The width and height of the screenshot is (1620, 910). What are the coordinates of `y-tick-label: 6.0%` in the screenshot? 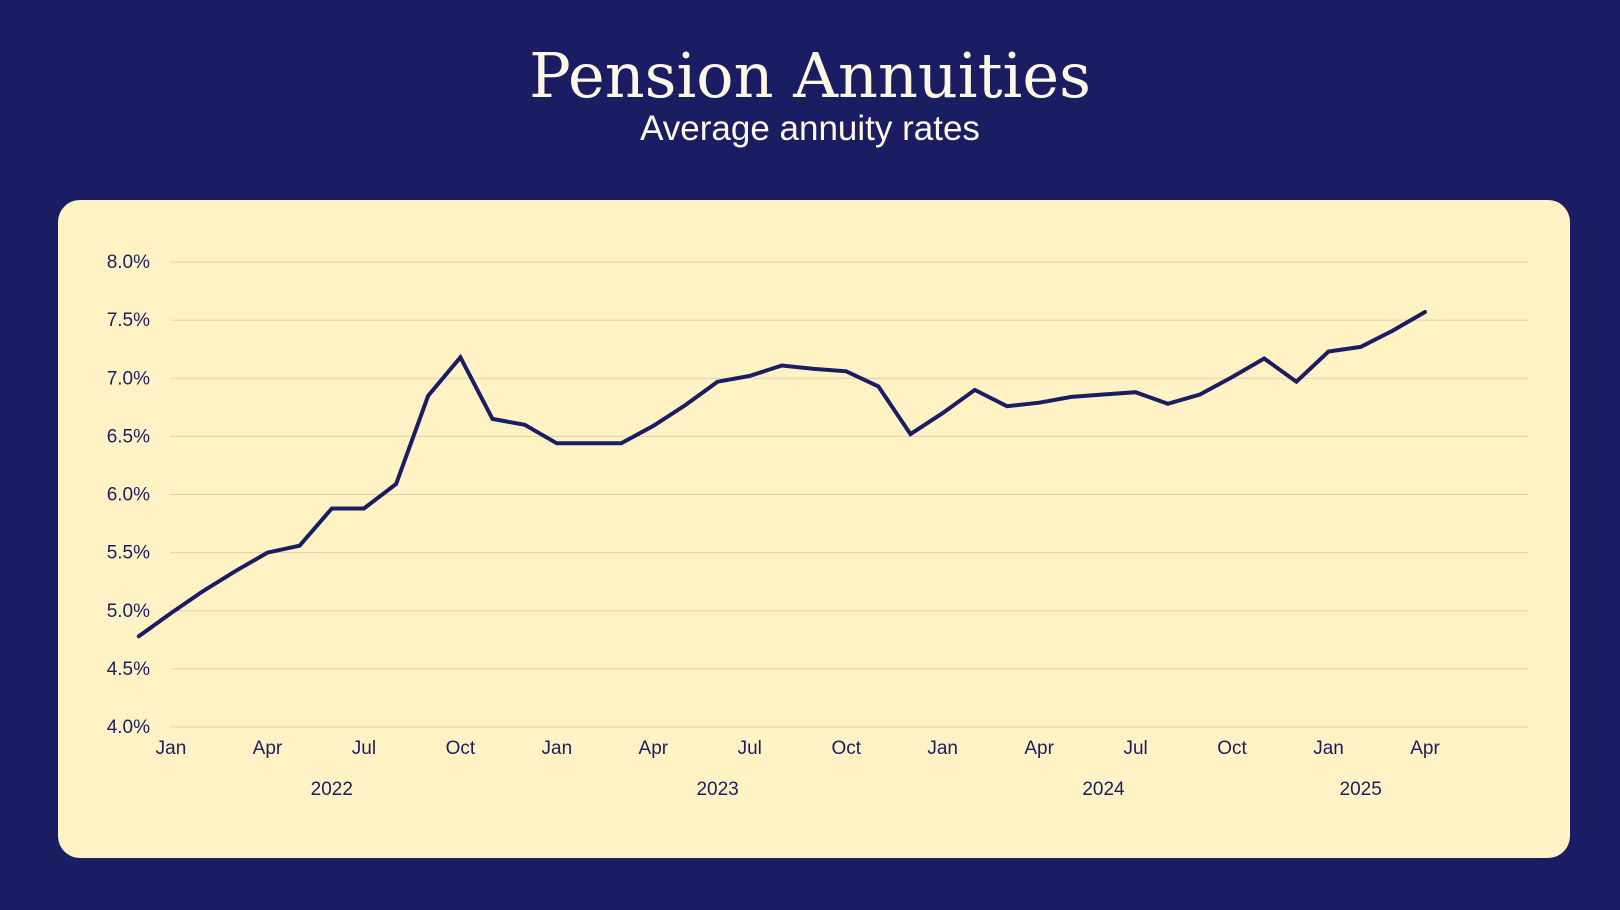 It's located at (128, 495).